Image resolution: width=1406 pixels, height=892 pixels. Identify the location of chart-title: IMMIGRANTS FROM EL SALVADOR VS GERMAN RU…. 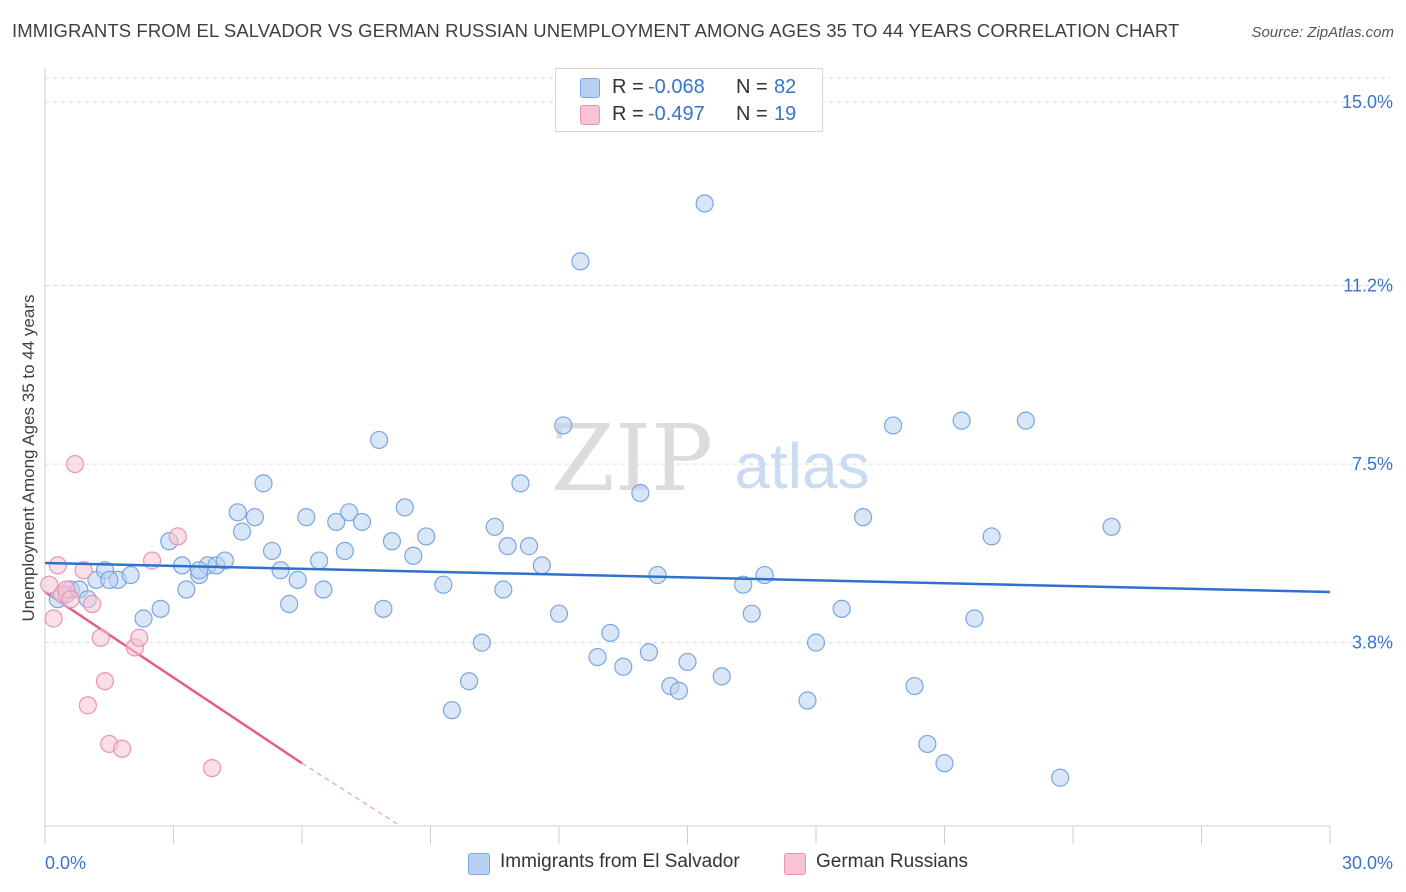
(596, 30).